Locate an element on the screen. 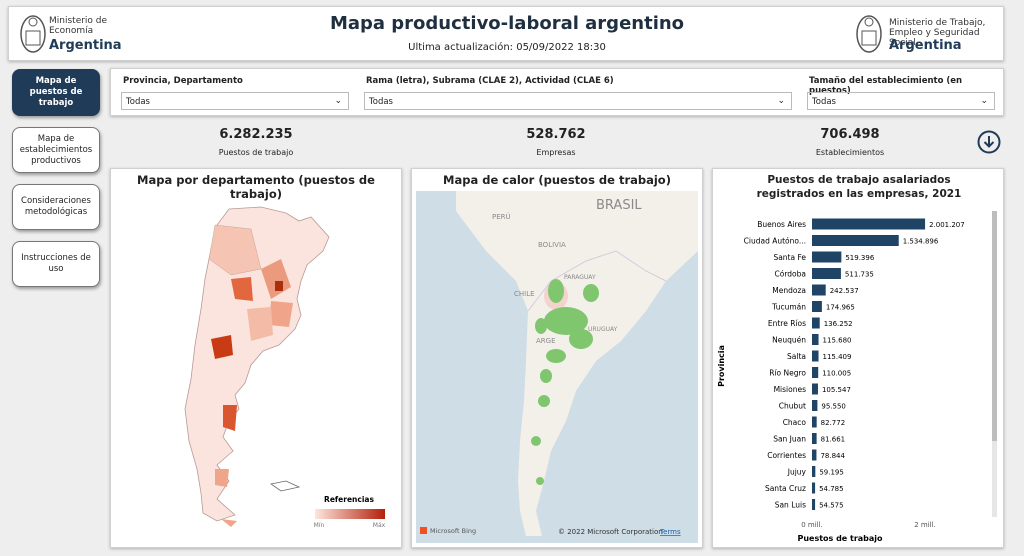 This screenshot has height=556, width=1024. y-tick-label: San Juan is located at coordinates (789, 439).